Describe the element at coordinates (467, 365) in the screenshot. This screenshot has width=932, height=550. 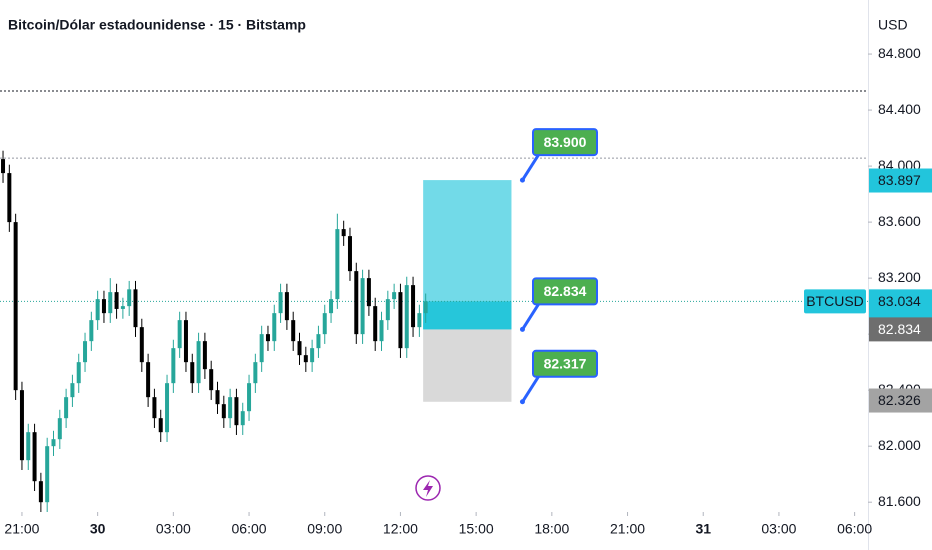
I see `stop-zone` at that location.